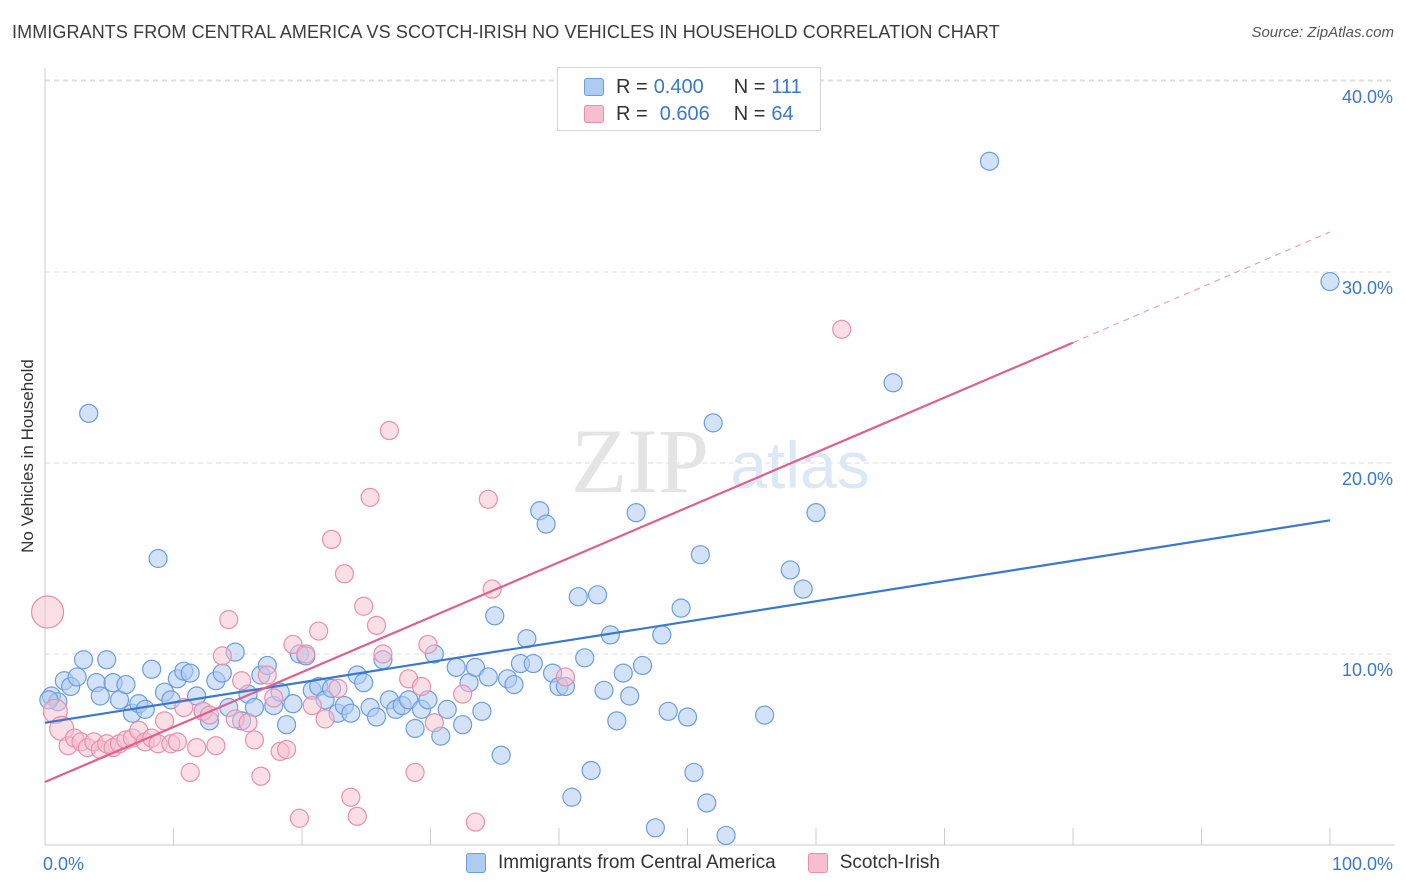 The height and width of the screenshot is (892, 1406). What do you see at coordinates (594, 87) in the screenshot?
I see `legend-swatch-blue` at bounding box center [594, 87].